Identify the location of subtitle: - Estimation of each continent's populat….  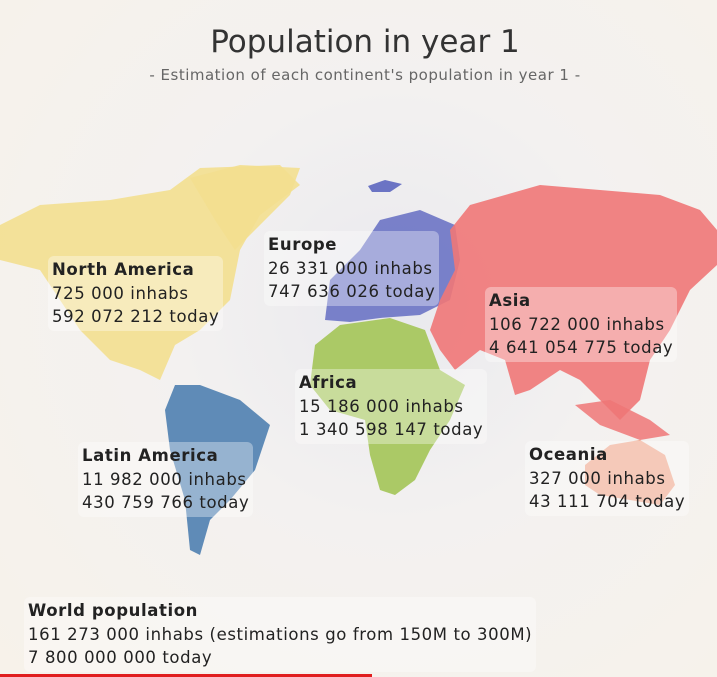
(365, 75).